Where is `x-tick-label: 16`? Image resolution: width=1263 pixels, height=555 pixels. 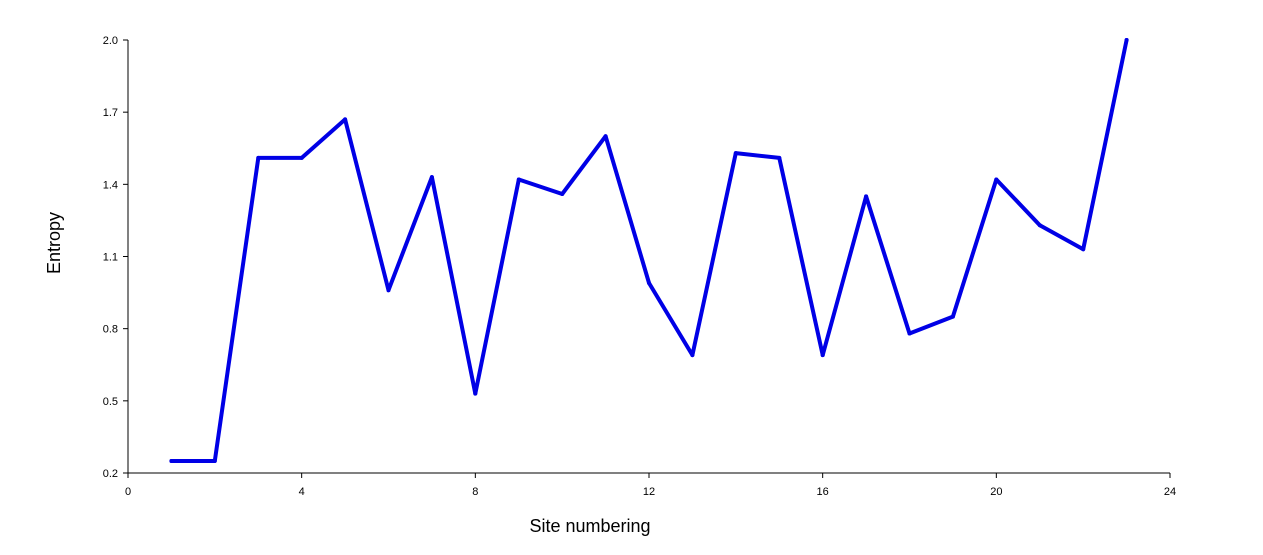 x-tick-label: 16 is located at coordinates (823, 492).